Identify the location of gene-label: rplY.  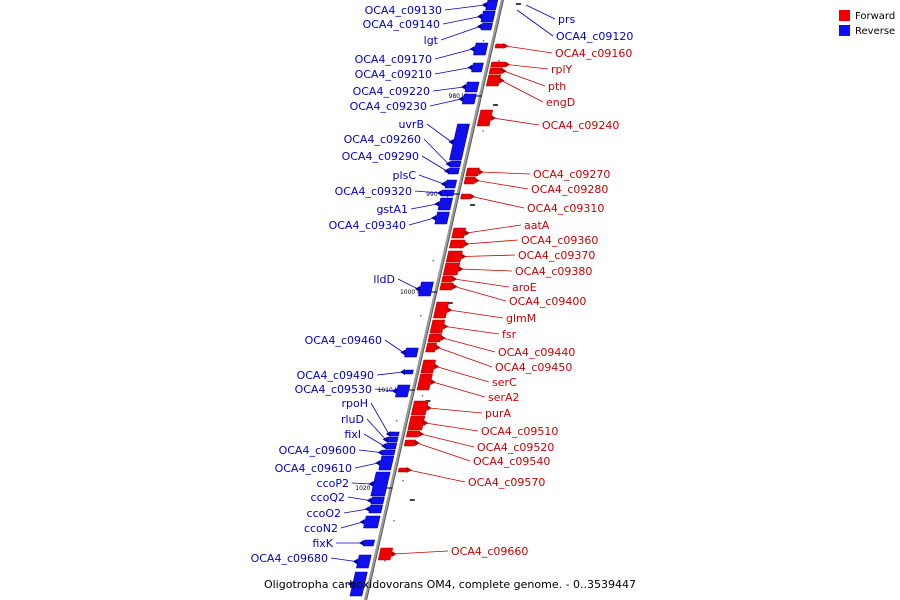
(562, 69).